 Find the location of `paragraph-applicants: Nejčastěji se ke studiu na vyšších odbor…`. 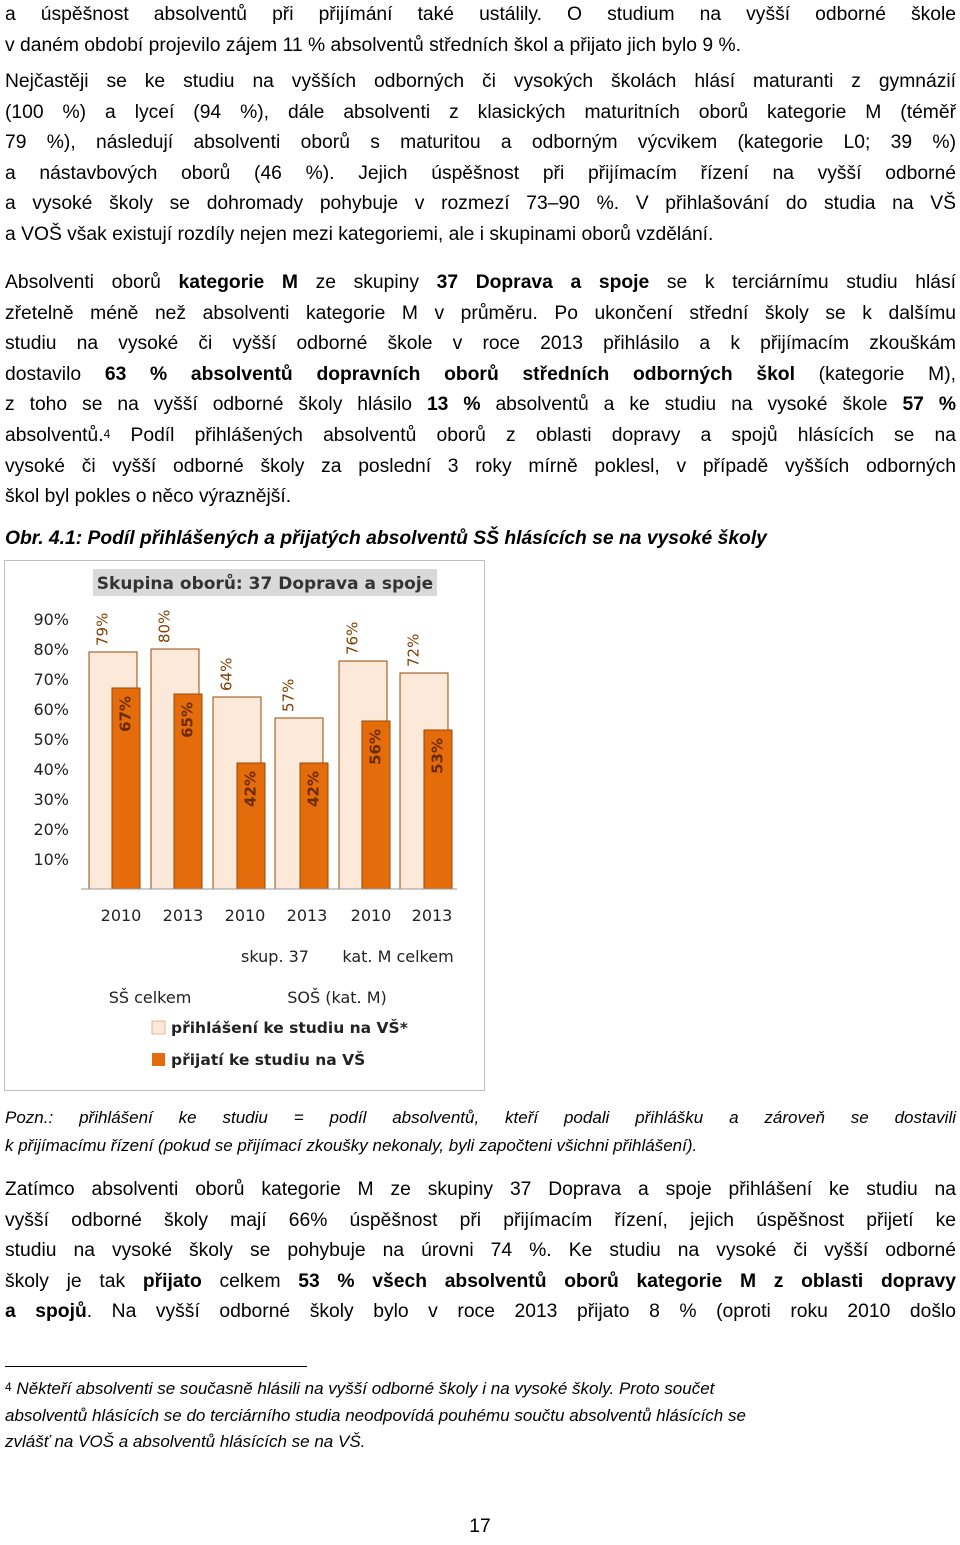

paragraph-applicants: Nejčastěji se ke studiu na vyšších odbor… is located at coordinates (480, 159).